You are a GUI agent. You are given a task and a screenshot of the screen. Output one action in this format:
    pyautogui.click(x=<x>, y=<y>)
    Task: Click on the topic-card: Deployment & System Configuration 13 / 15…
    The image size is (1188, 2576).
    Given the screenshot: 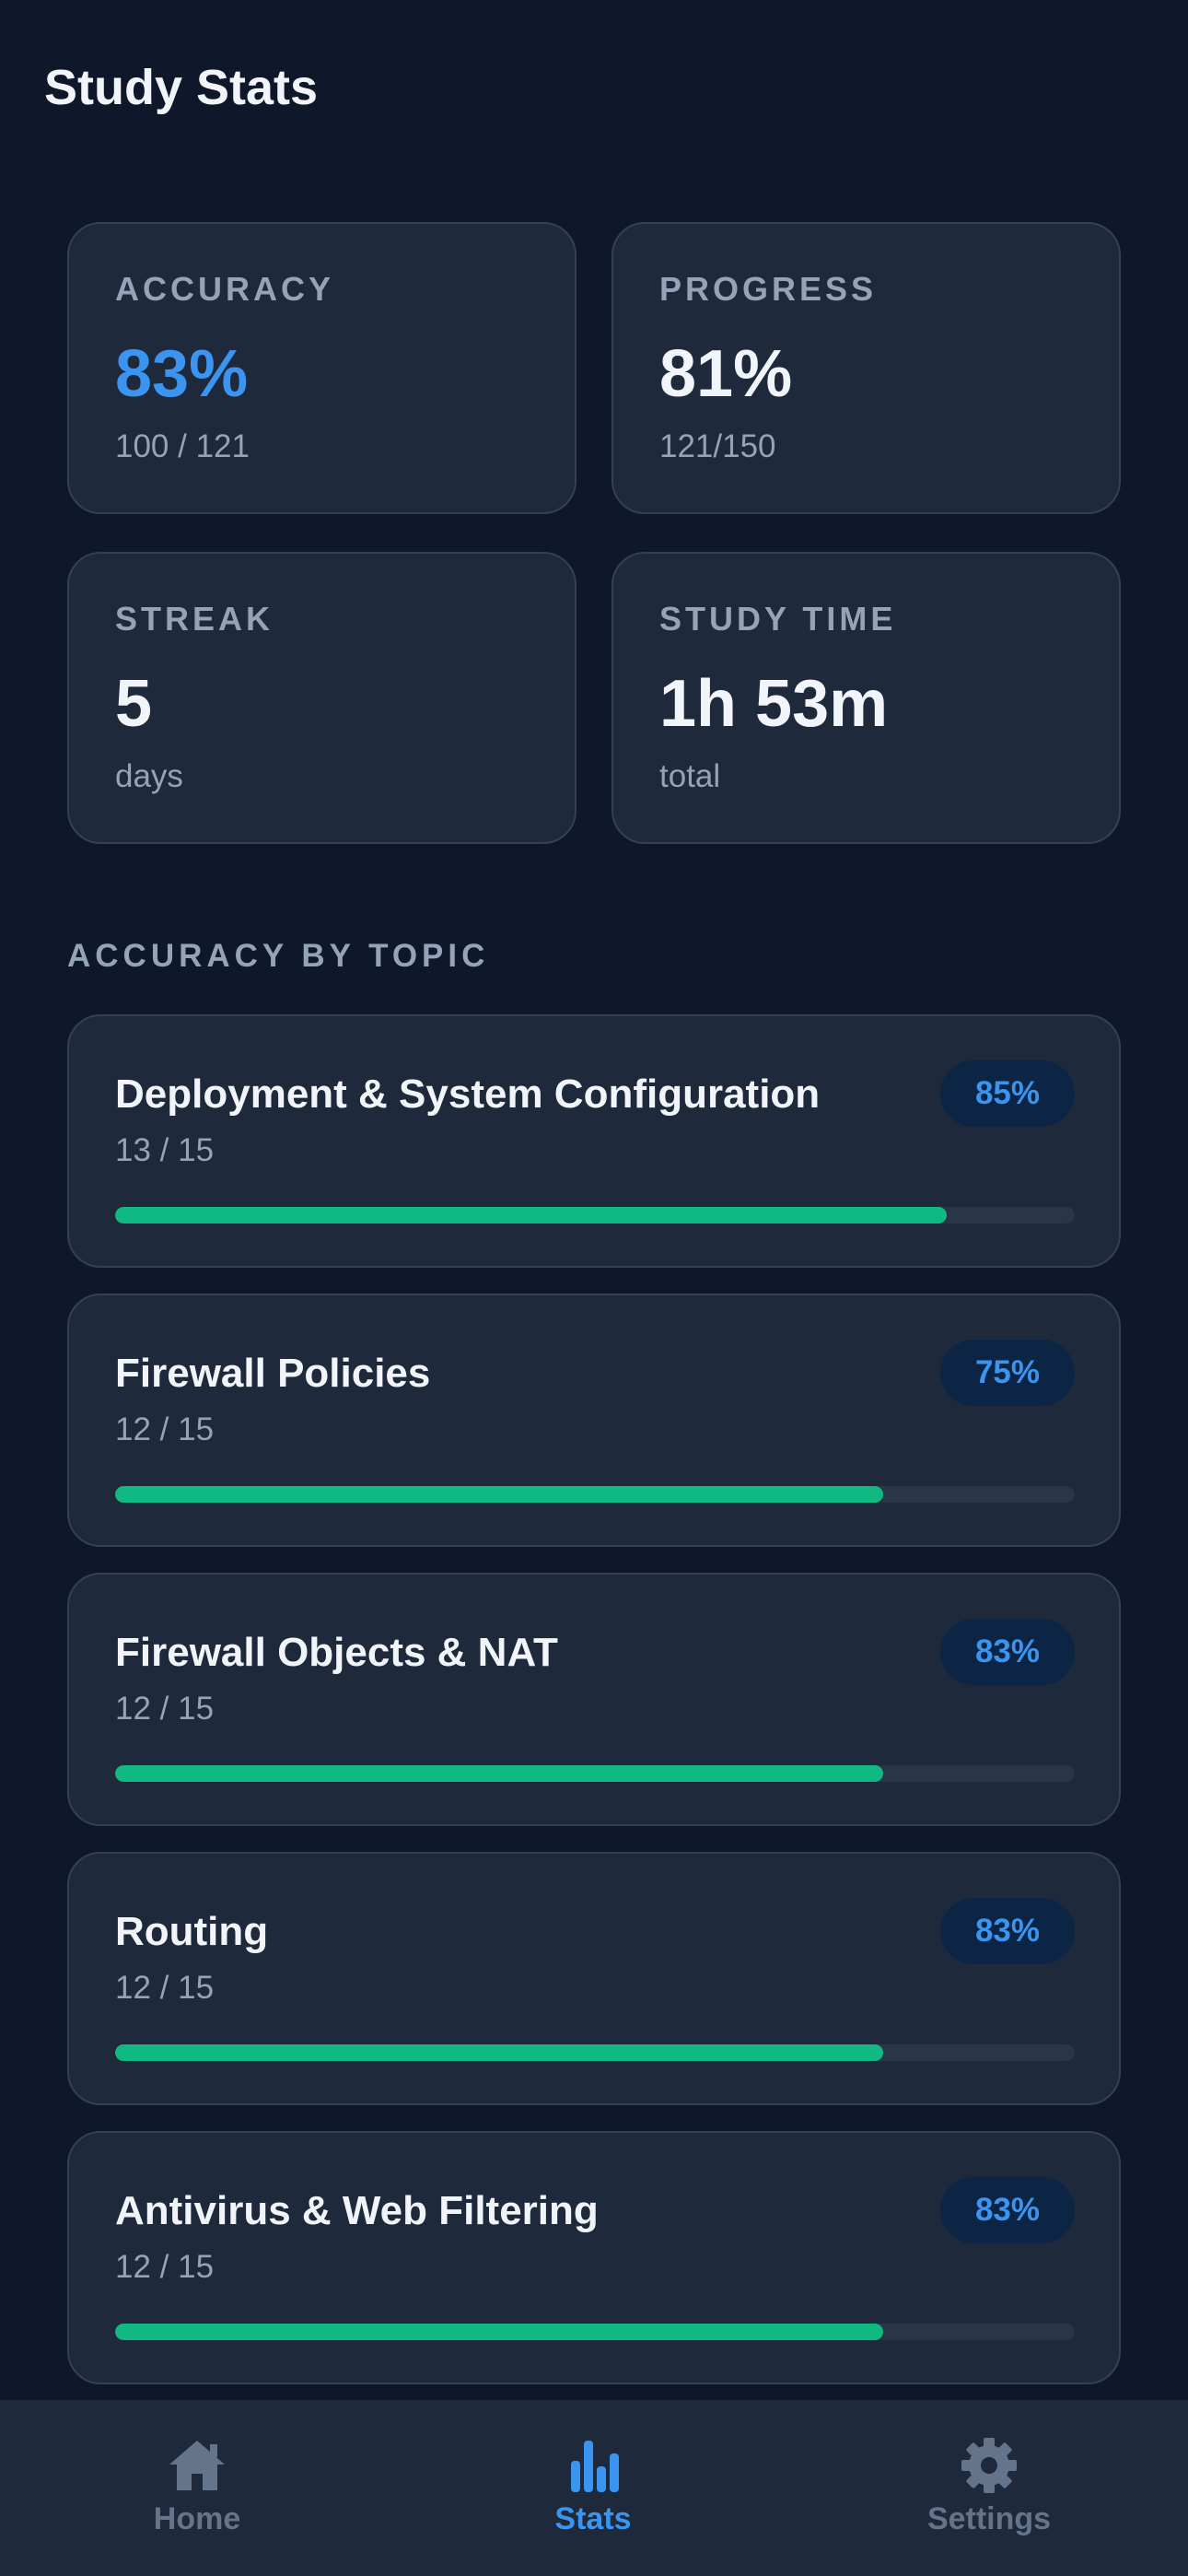 What is the action you would take?
    pyautogui.click(x=594, y=1141)
    